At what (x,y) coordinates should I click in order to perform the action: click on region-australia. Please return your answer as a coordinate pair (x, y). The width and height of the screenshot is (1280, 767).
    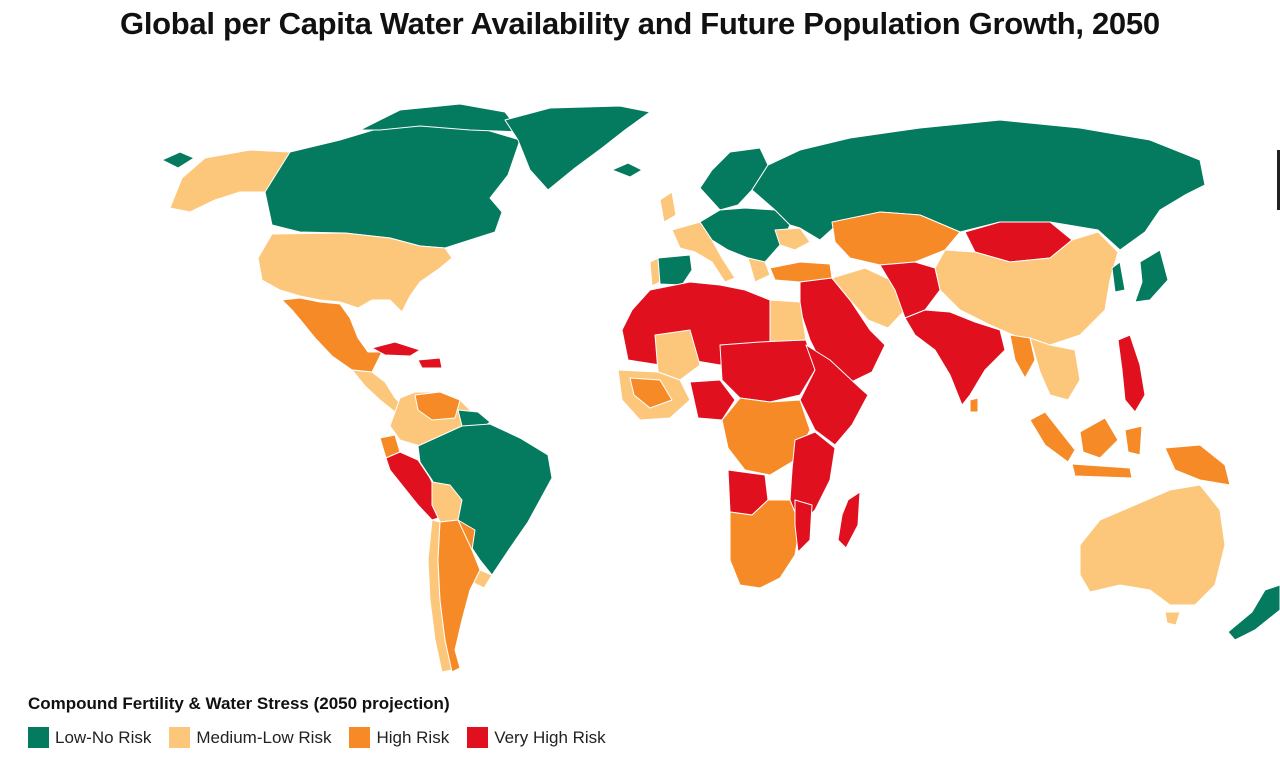
    Looking at the image, I should click on (1152, 545).